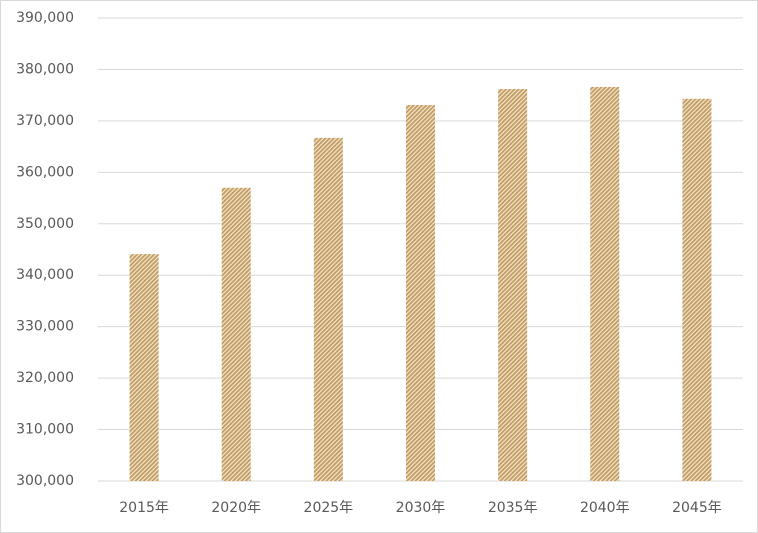 The image size is (758, 533). Describe the element at coordinates (45, 378) in the screenshot. I see `y-tick-label: 320,000` at that location.